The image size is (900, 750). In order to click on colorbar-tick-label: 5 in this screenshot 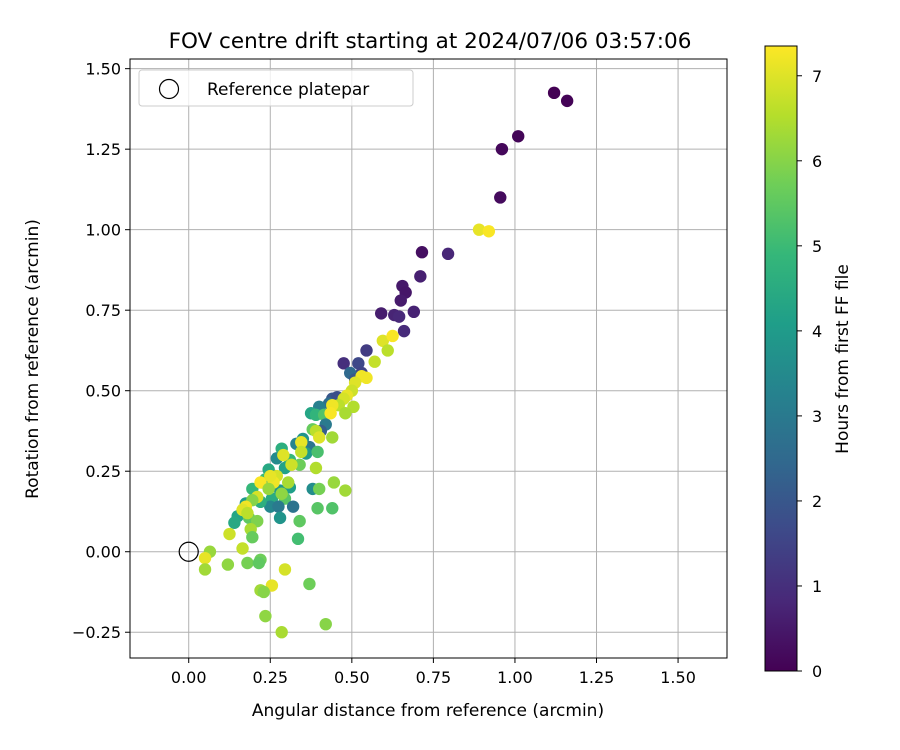, I will do `click(817, 246)`.